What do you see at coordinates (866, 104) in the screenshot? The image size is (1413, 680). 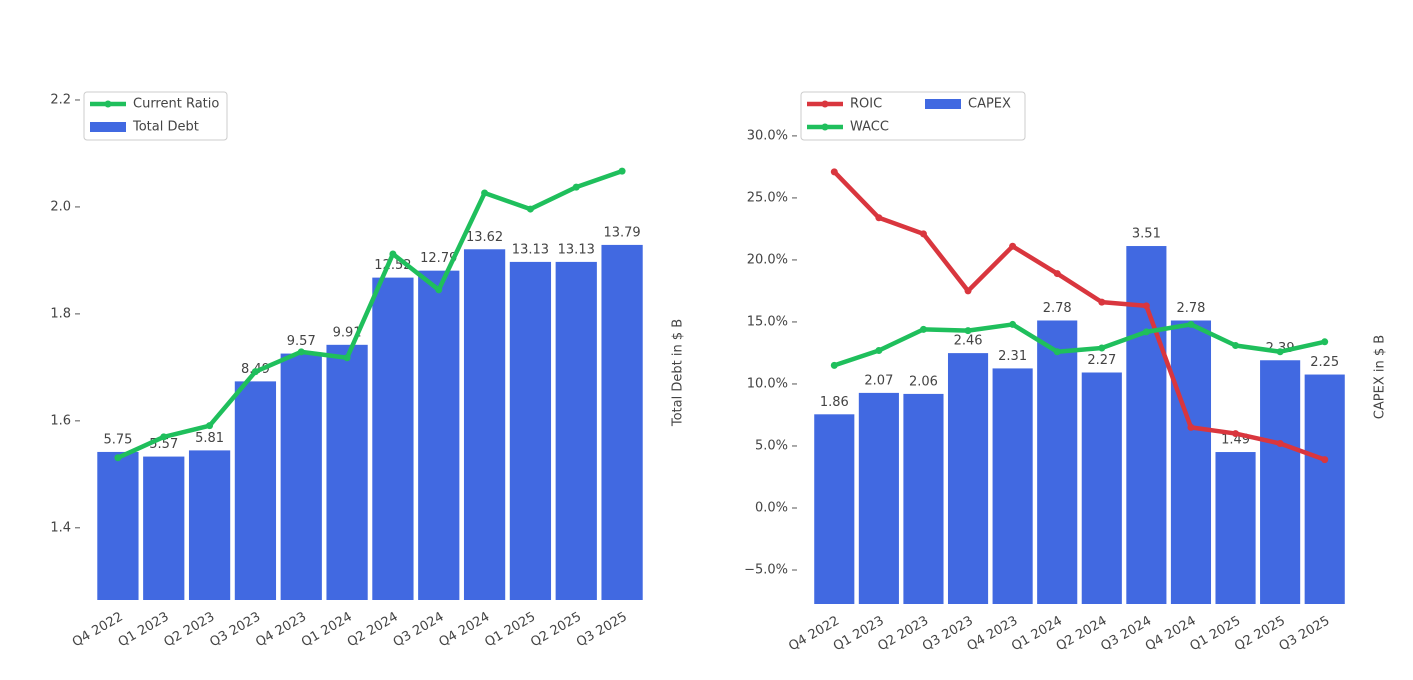 I see `legend-label: ROIC` at bounding box center [866, 104].